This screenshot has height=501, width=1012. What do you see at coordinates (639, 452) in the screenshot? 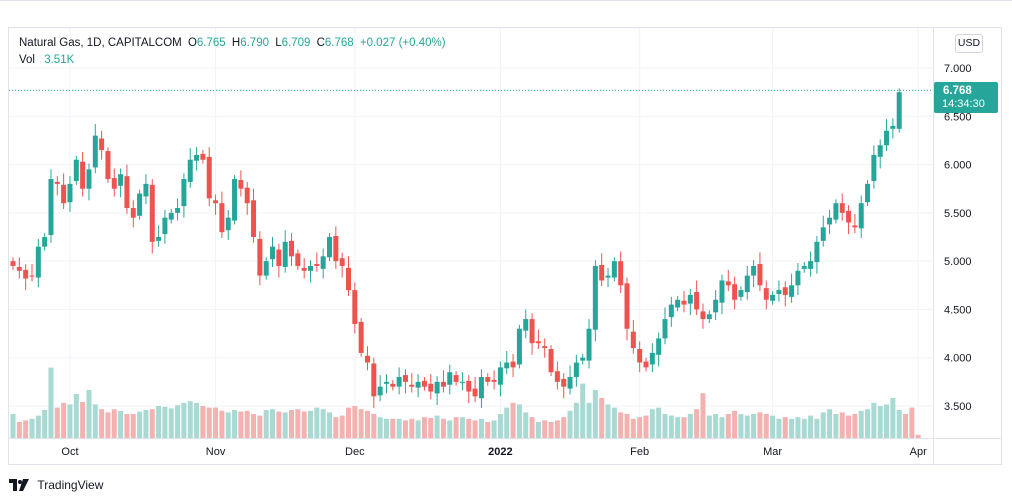
I see `x-tick-label: Feb` at bounding box center [639, 452].